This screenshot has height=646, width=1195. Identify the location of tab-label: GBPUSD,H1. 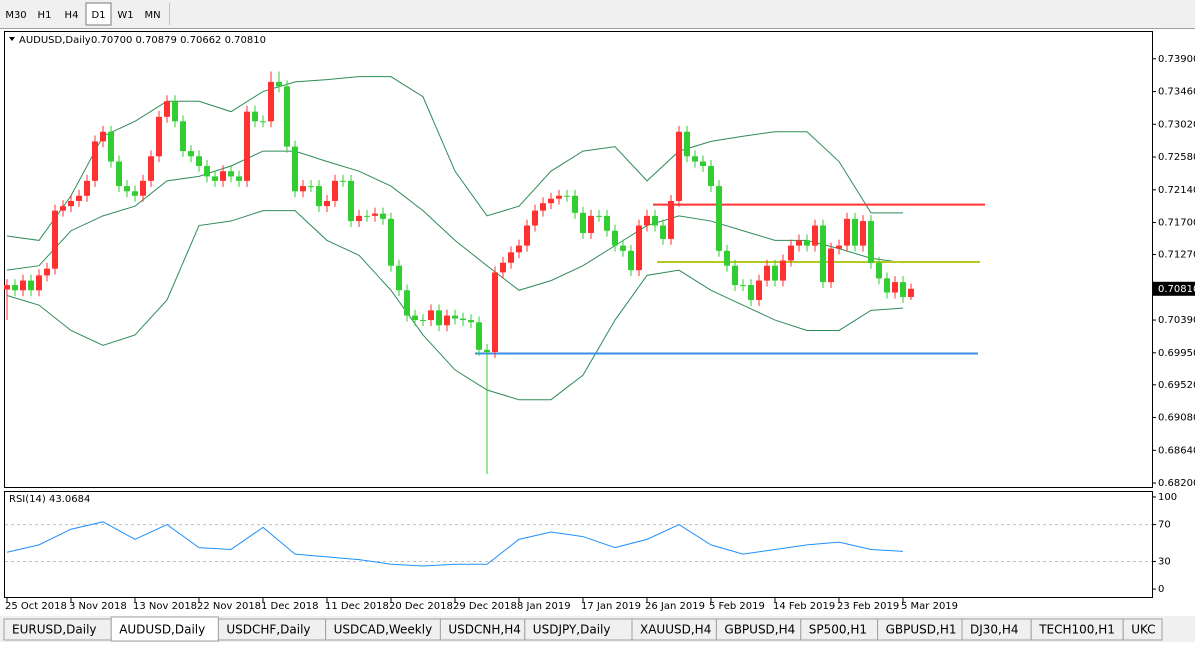
(921, 630).